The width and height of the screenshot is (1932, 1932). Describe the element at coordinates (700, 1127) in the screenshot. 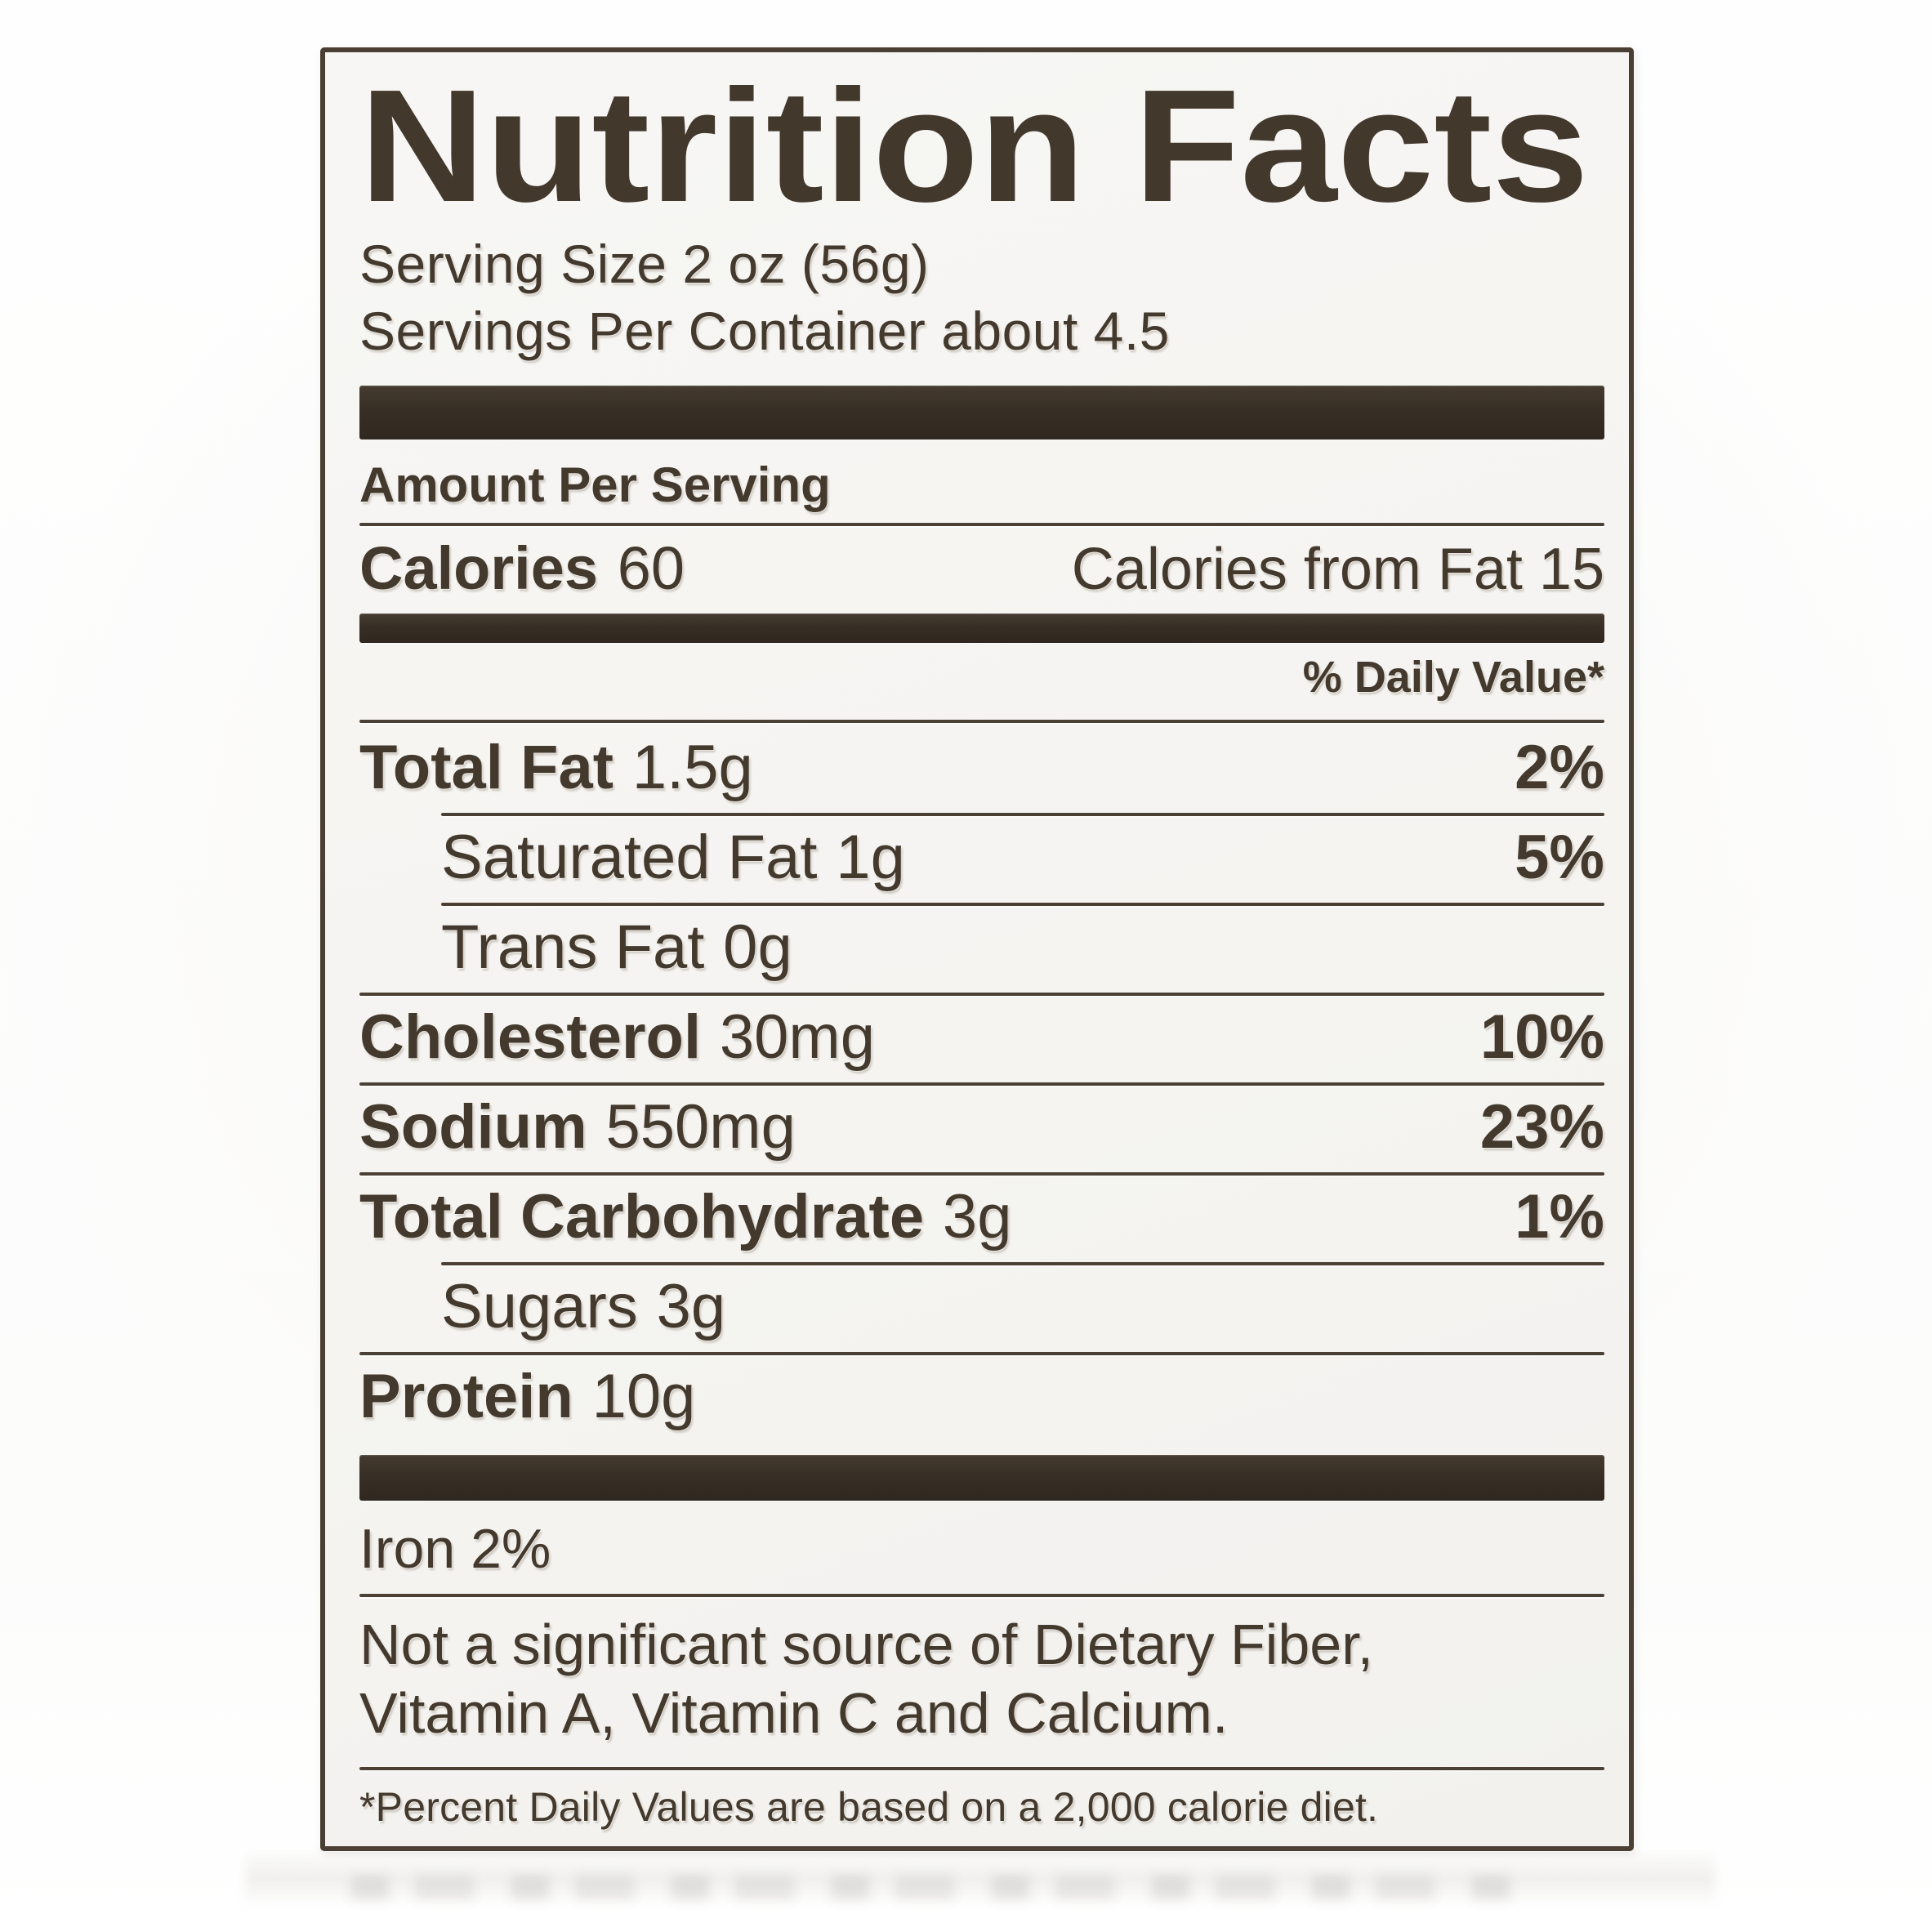

I see `nutrient-amount: 550mg` at that location.